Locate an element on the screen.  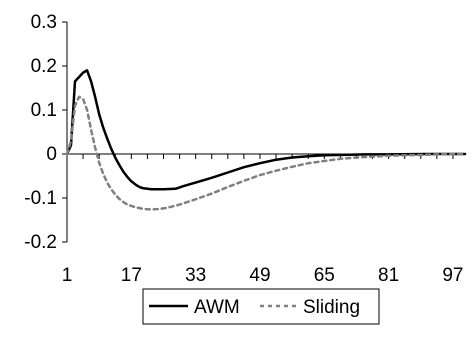
legend-label-awm: AWM is located at coordinates (217, 307).